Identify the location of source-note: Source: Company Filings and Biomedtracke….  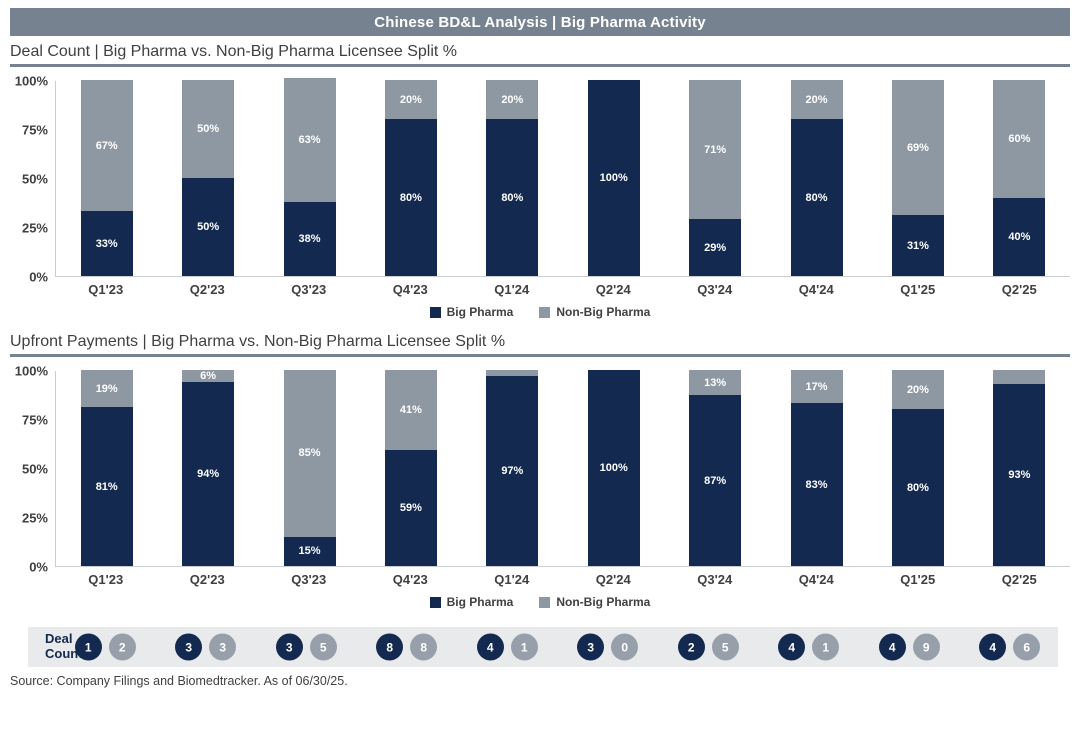
(179, 681).